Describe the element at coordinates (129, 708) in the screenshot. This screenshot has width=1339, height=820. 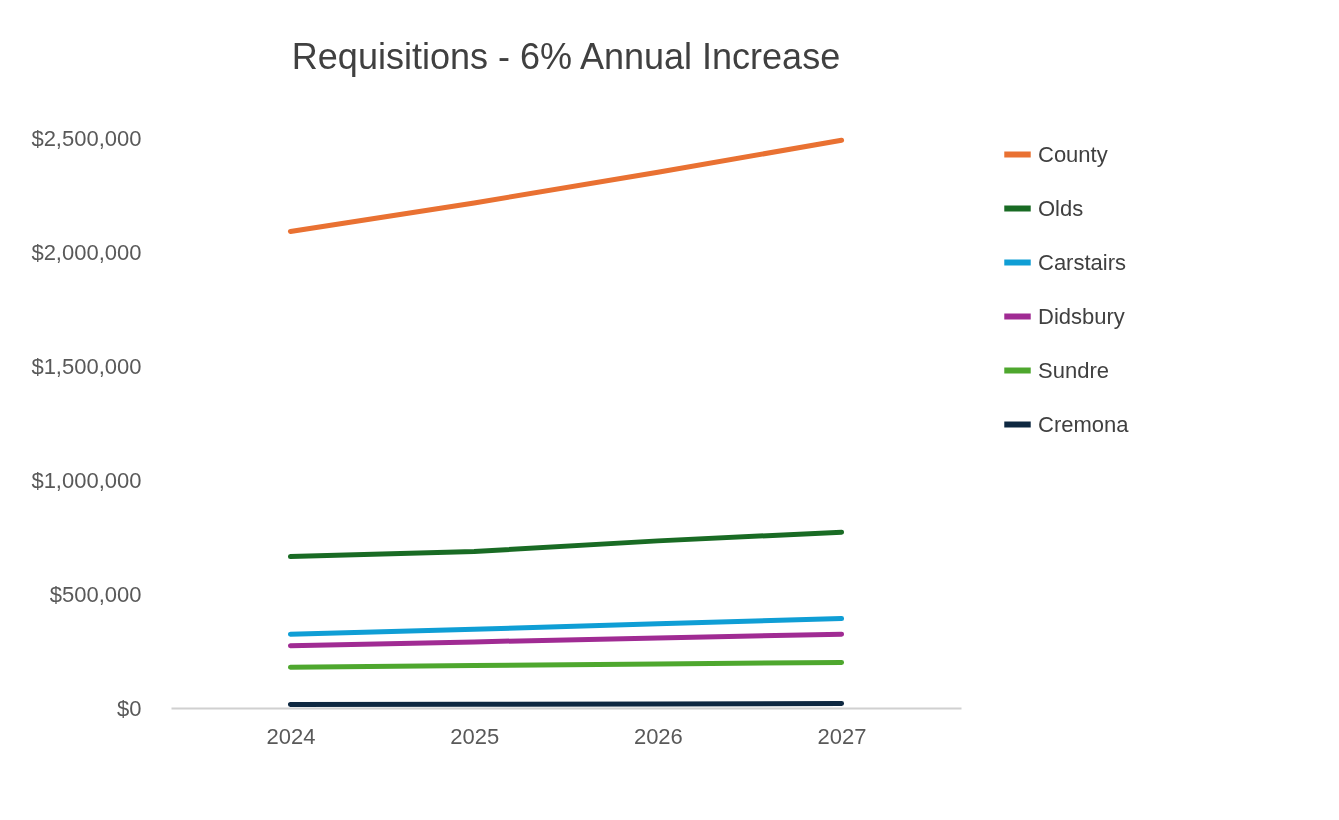
I see `y-tick-label: $0` at that location.